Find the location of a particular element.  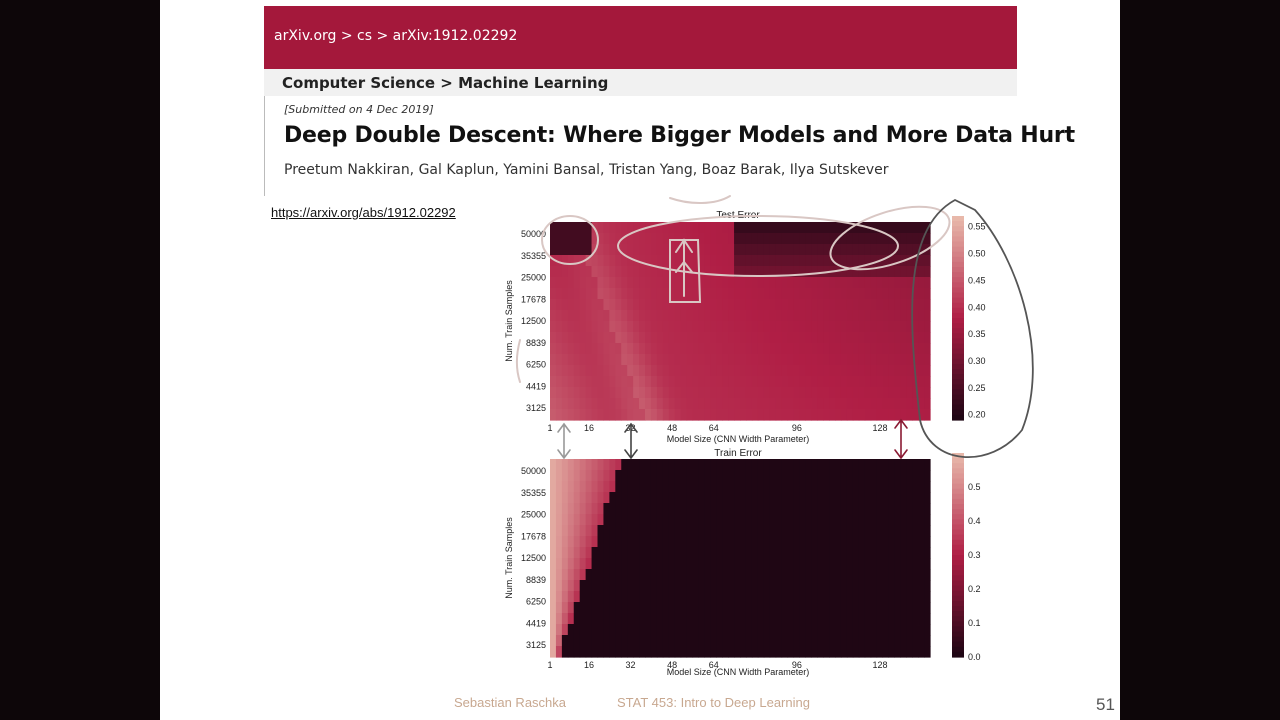

submission-date: [Submitted on 4 Dec 2019] is located at coordinates (359, 109).